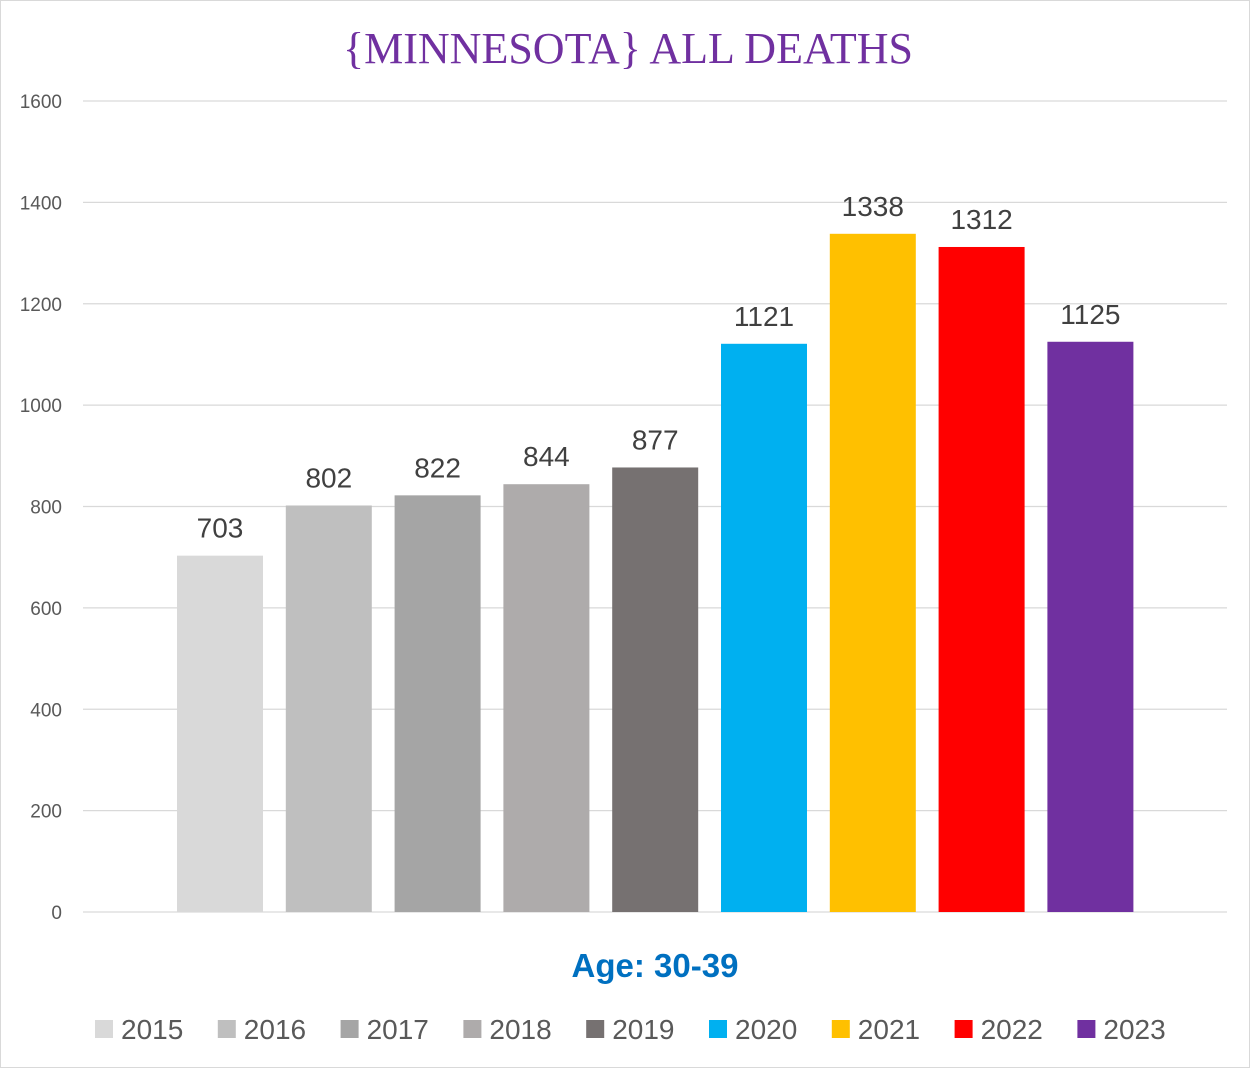 Image resolution: width=1250 pixels, height=1069 pixels. What do you see at coordinates (981, 579) in the screenshot?
I see `bar-2022` at bounding box center [981, 579].